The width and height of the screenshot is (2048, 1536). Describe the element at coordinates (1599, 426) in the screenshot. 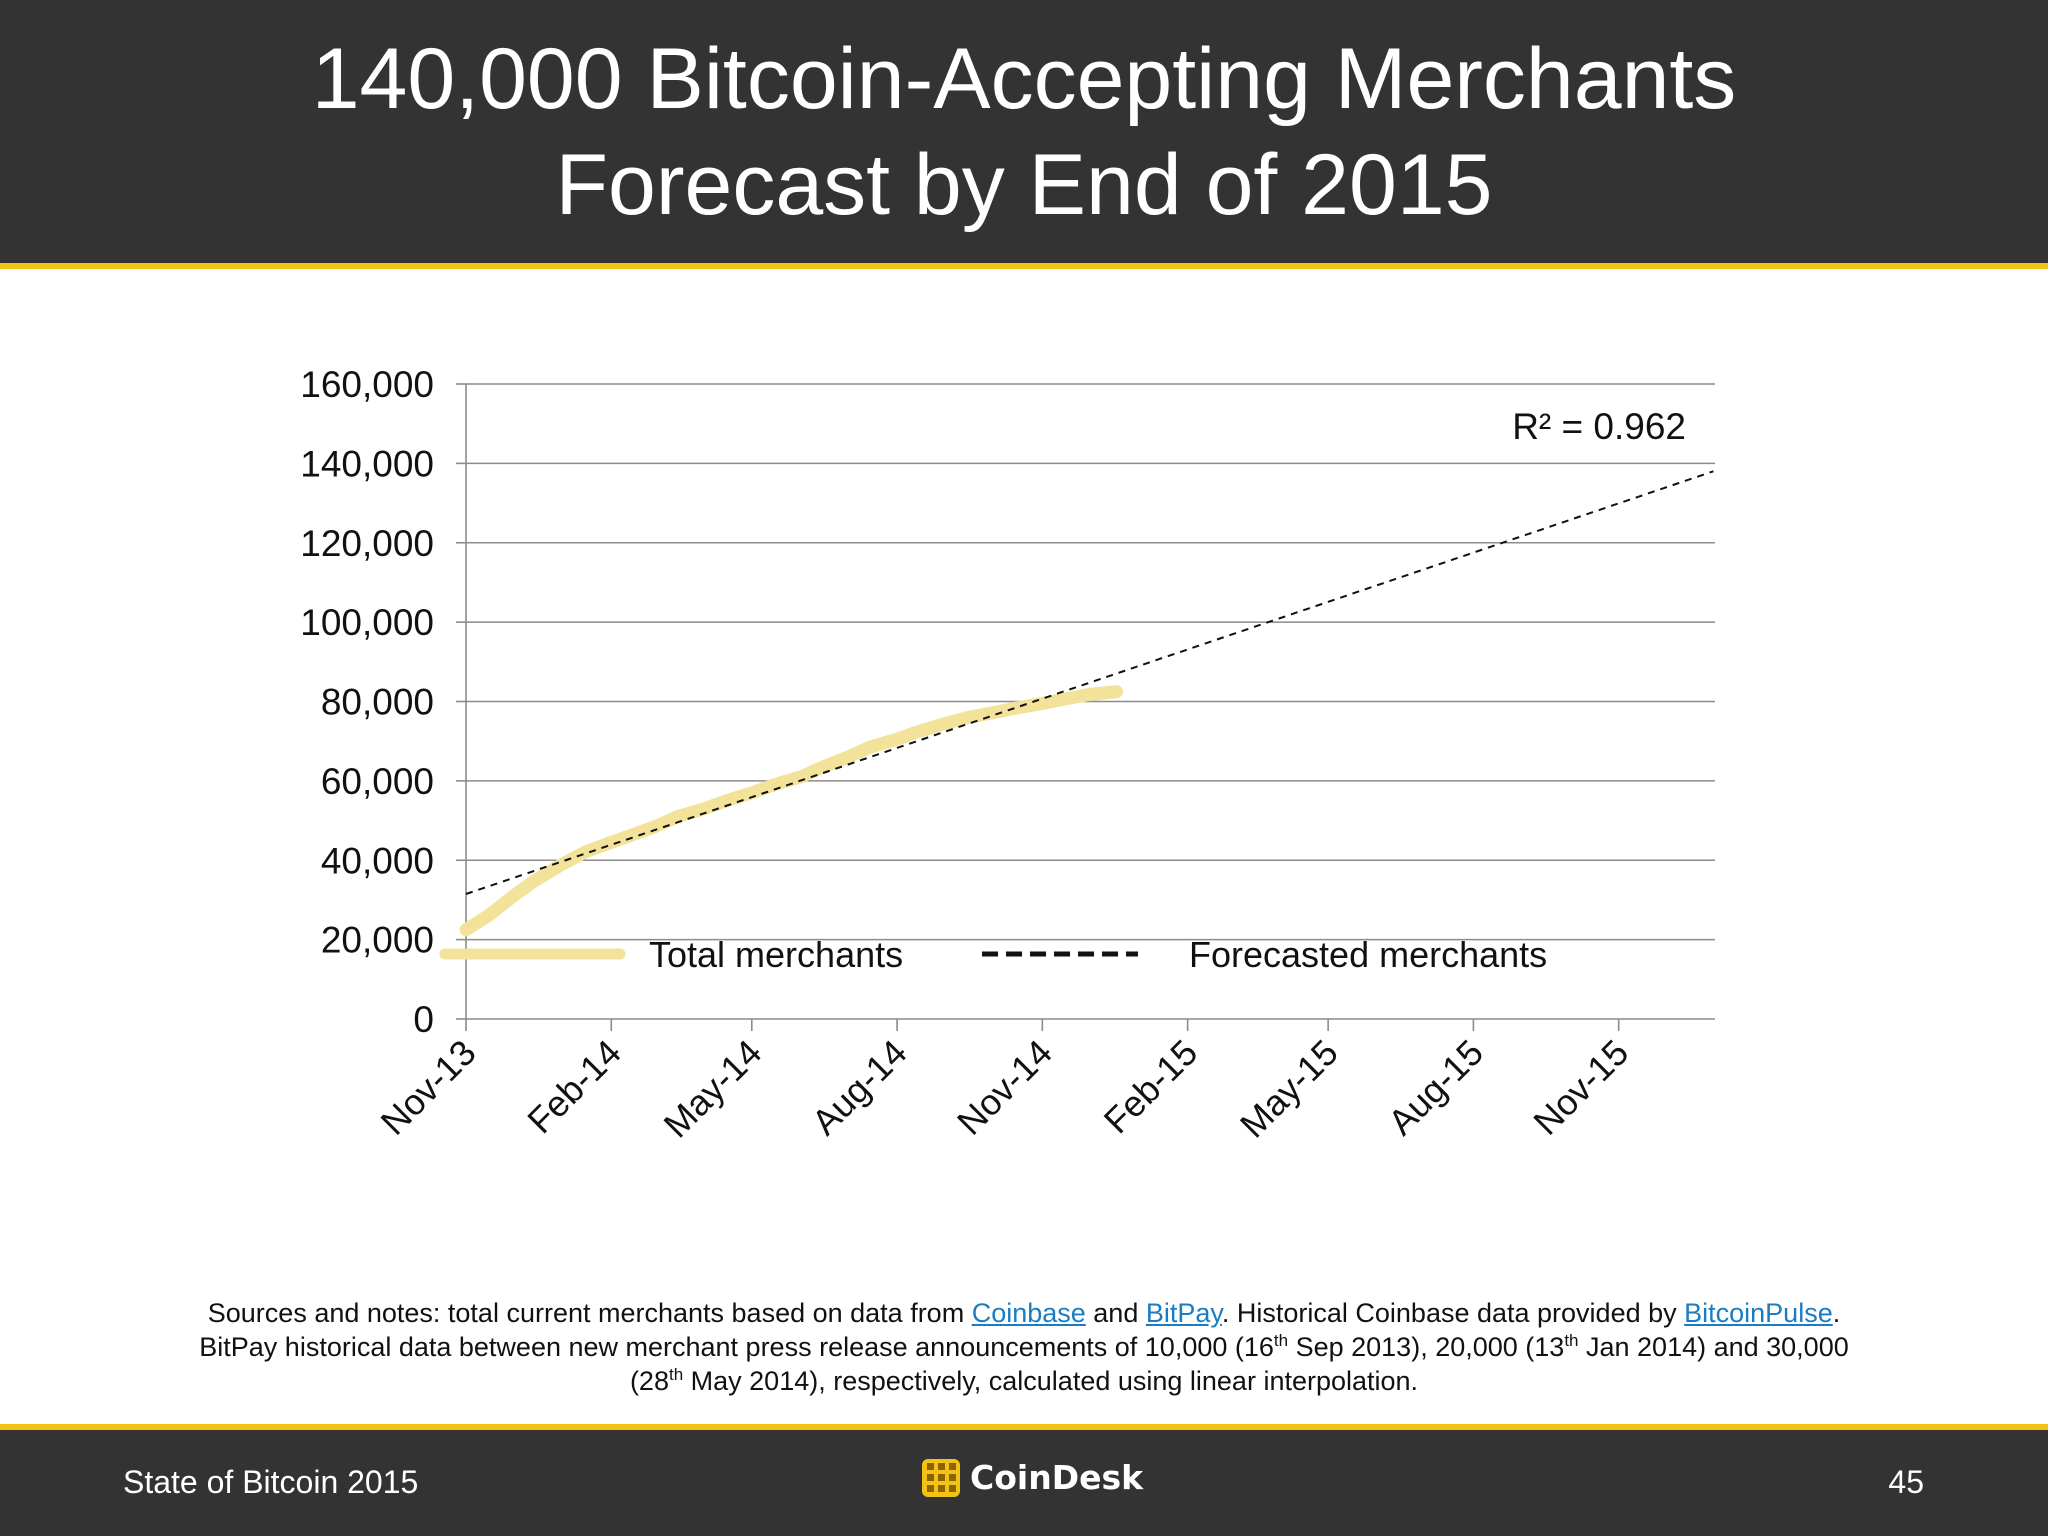

I see `r-squared-annotation: R² = 0.962` at that location.